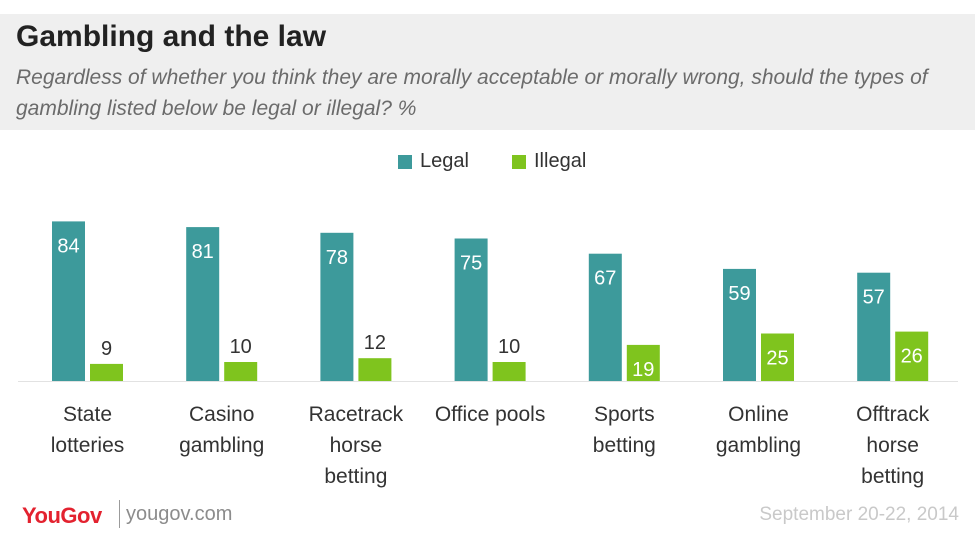 The image size is (975, 547). What do you see at coordinates (859, 514) in the screenshot?
I see `footer-date: September 20-22, 2014` at bounding box center [859, 514].